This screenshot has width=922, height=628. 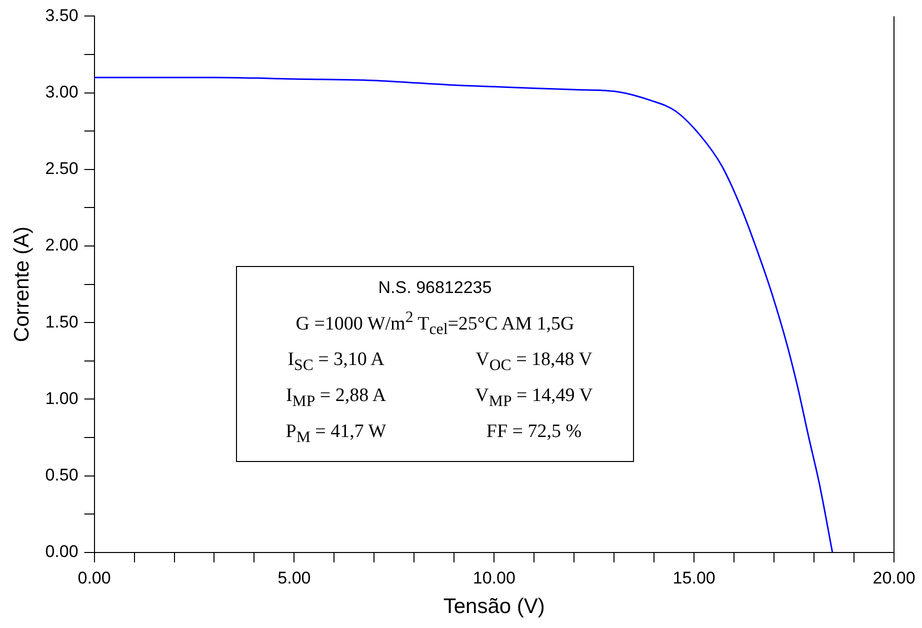 What do you see at coordinates (534, 362) in the screenshot?
I see `annotation: V$_{OC}$ = 18,48 V` at bounding box center [534, 362].